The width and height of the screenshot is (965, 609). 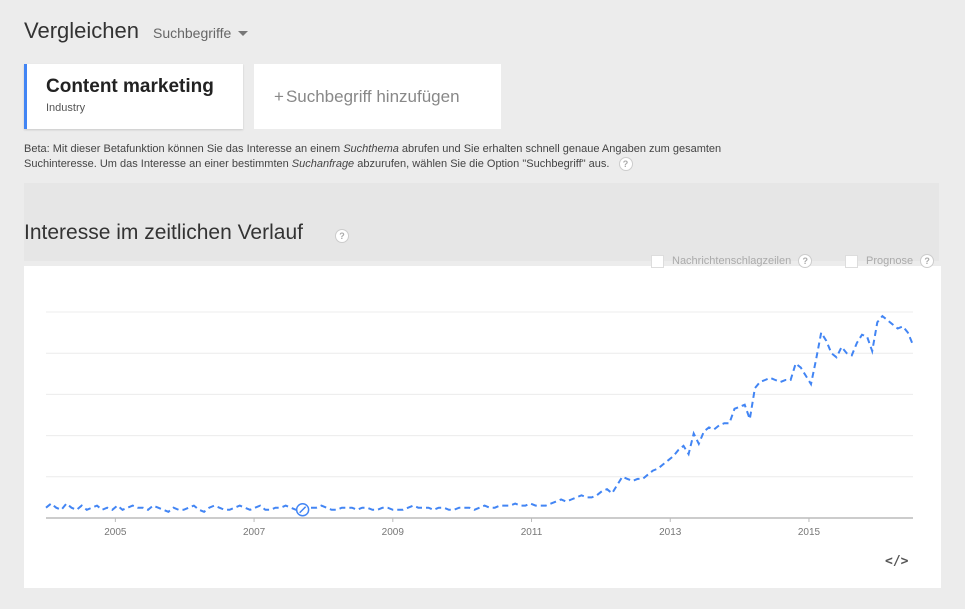 I want to click on add-term-label: Suchbegriff hinzufügen, so click(x=372, y=96).